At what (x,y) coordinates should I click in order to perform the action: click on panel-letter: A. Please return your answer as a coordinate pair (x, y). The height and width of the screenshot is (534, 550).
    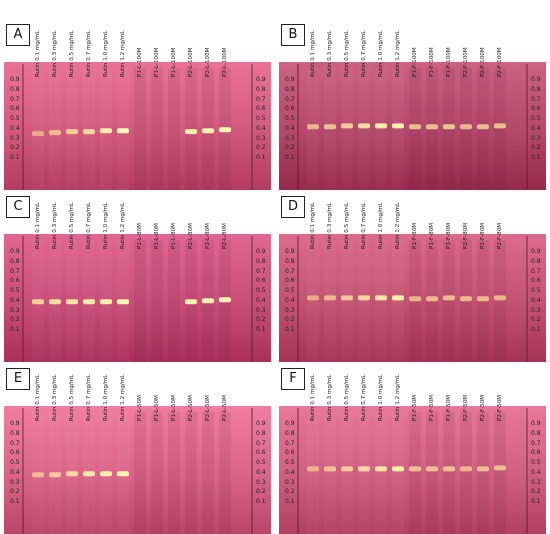
    Looking at the image, I should click on (18, 35).